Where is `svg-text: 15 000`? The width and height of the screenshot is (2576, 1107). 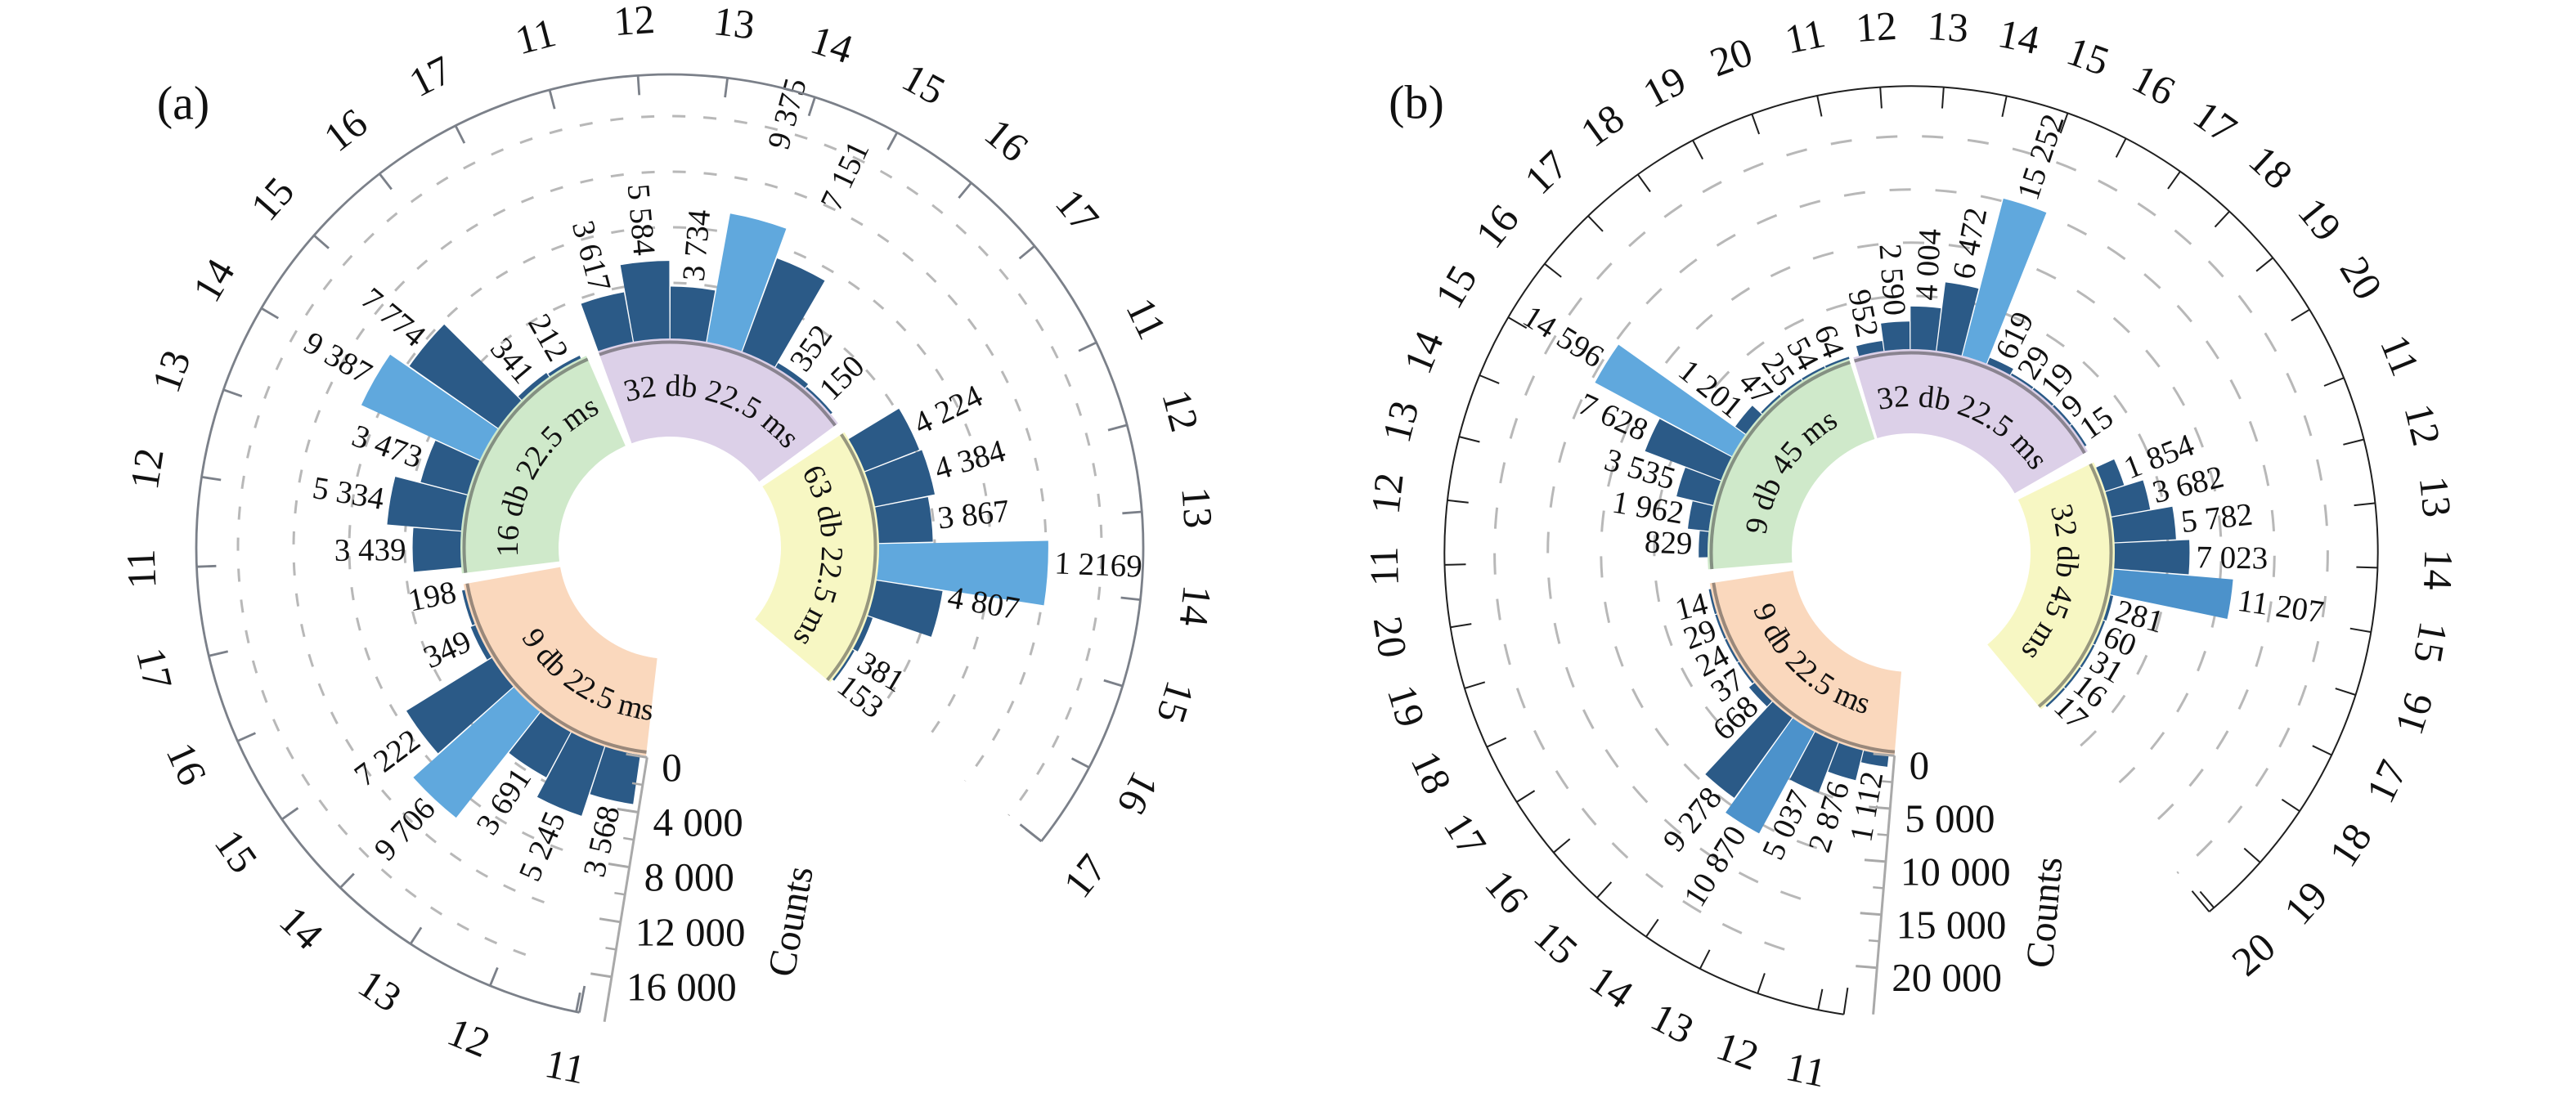
svg-text: 15 000 is located at coordinates (1951, 924).